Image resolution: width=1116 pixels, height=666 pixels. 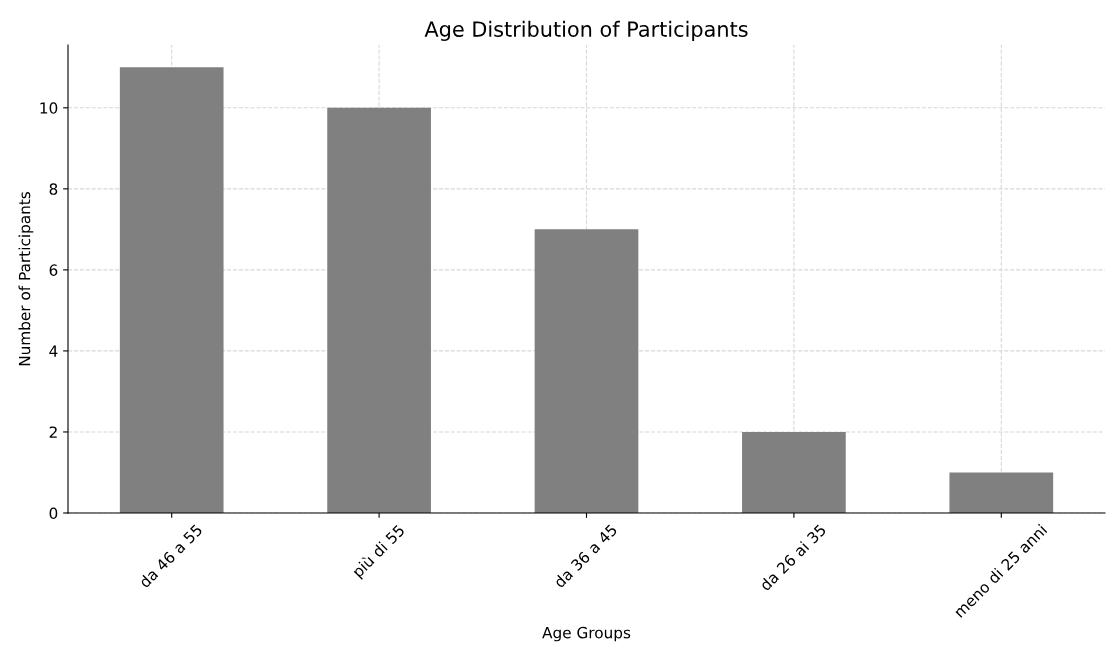 I want to click on x-tick-label: da 26 ai 35, so click(x=792, y=557).